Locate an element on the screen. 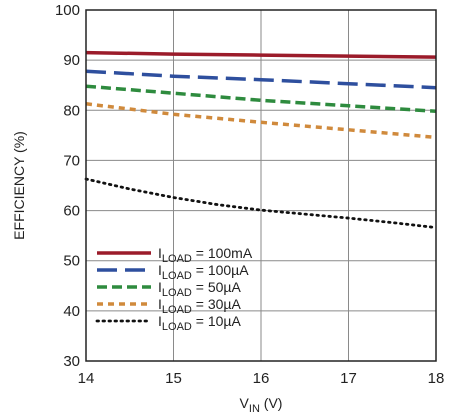 The image size is (453, 418). series-line-30ua is located at coordinates (261, 121).